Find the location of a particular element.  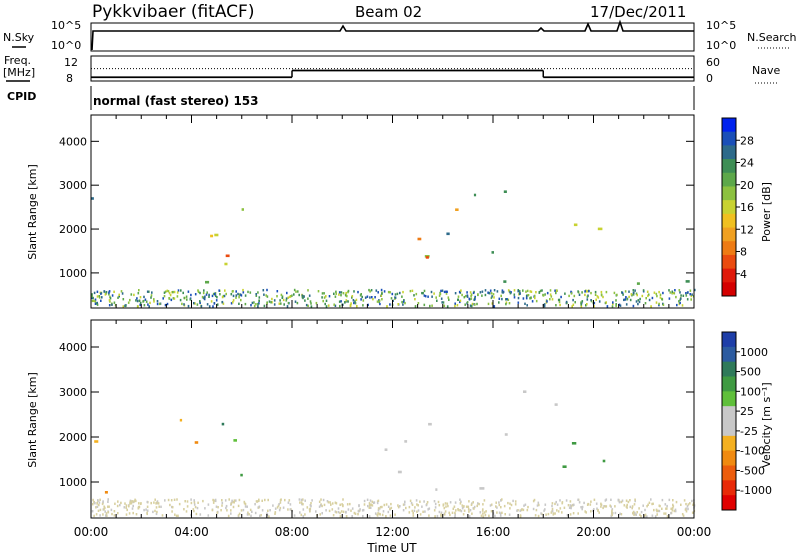

beam-title: Beam 02 is located at coordinates (388, 12).